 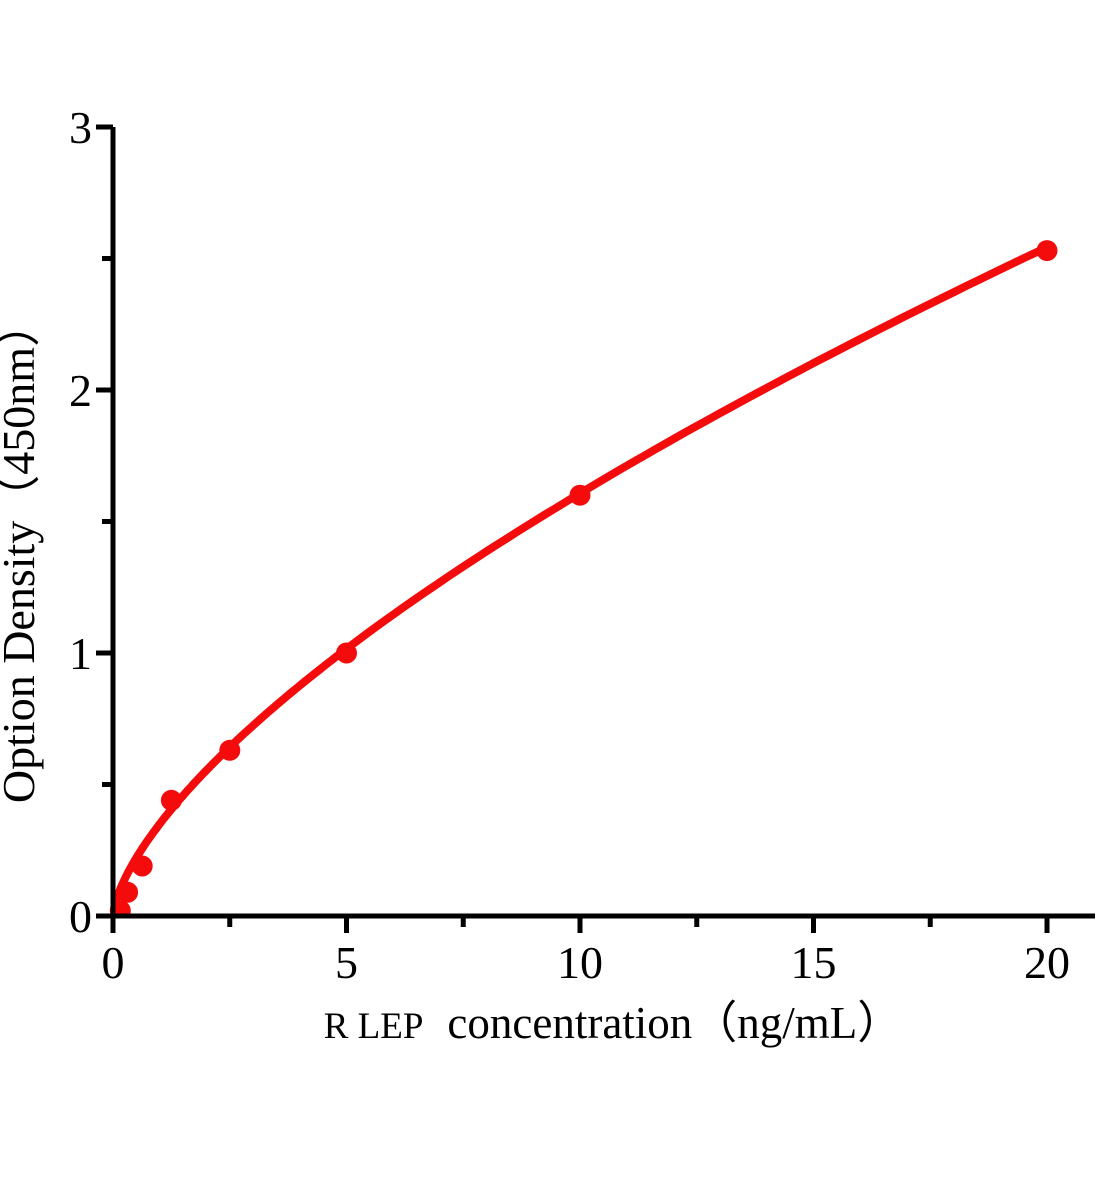 What do you see at coordinates (80, 653) in the screenshot?
I see `y-tick-label: 1` at bounding box center [80, 653].